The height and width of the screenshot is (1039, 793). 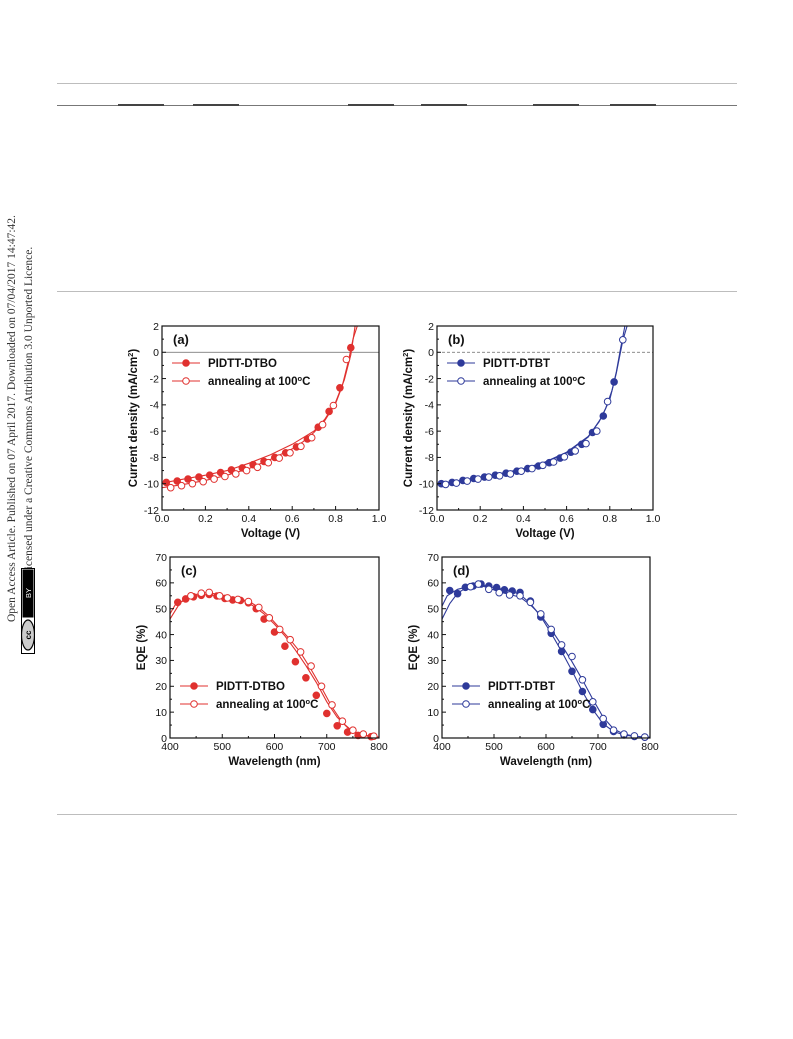 I want to click on x-tick-label: 0.6, so click(x=566, y=519).